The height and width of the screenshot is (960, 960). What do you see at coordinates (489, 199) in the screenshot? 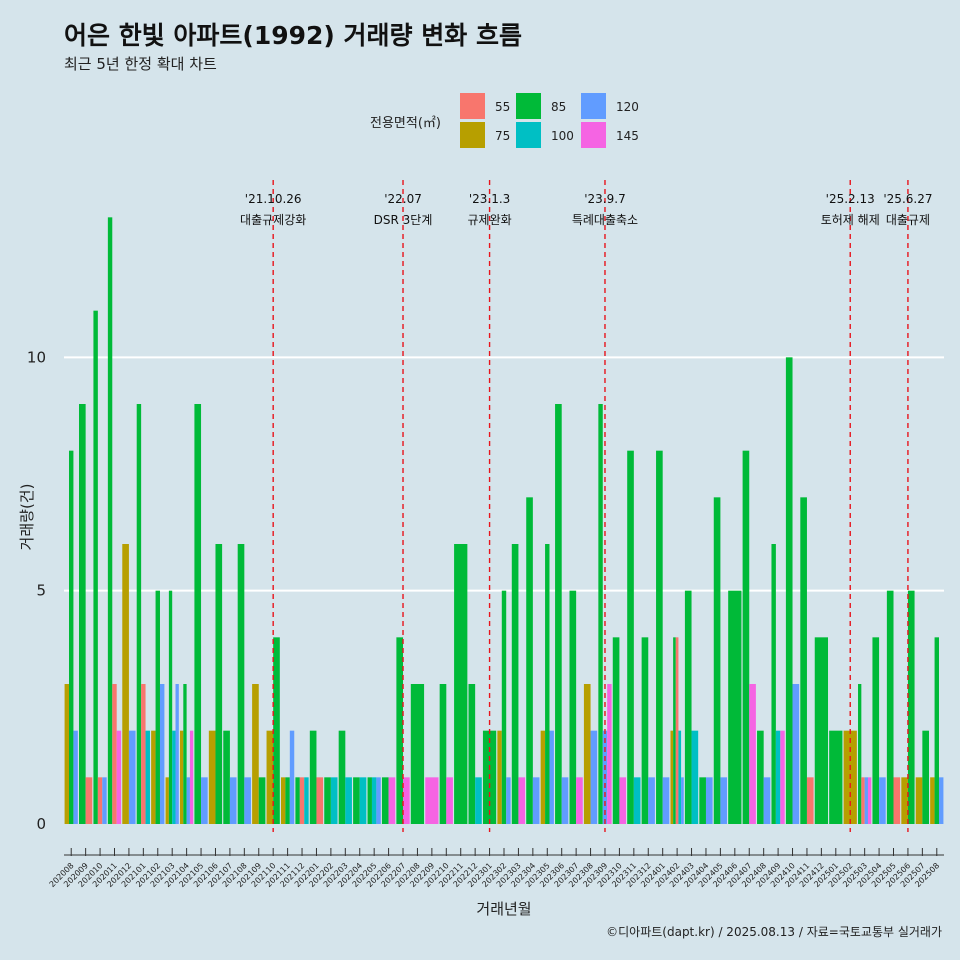
I see `annotation-date: '23.1.3` at bounding box center [489, 199].